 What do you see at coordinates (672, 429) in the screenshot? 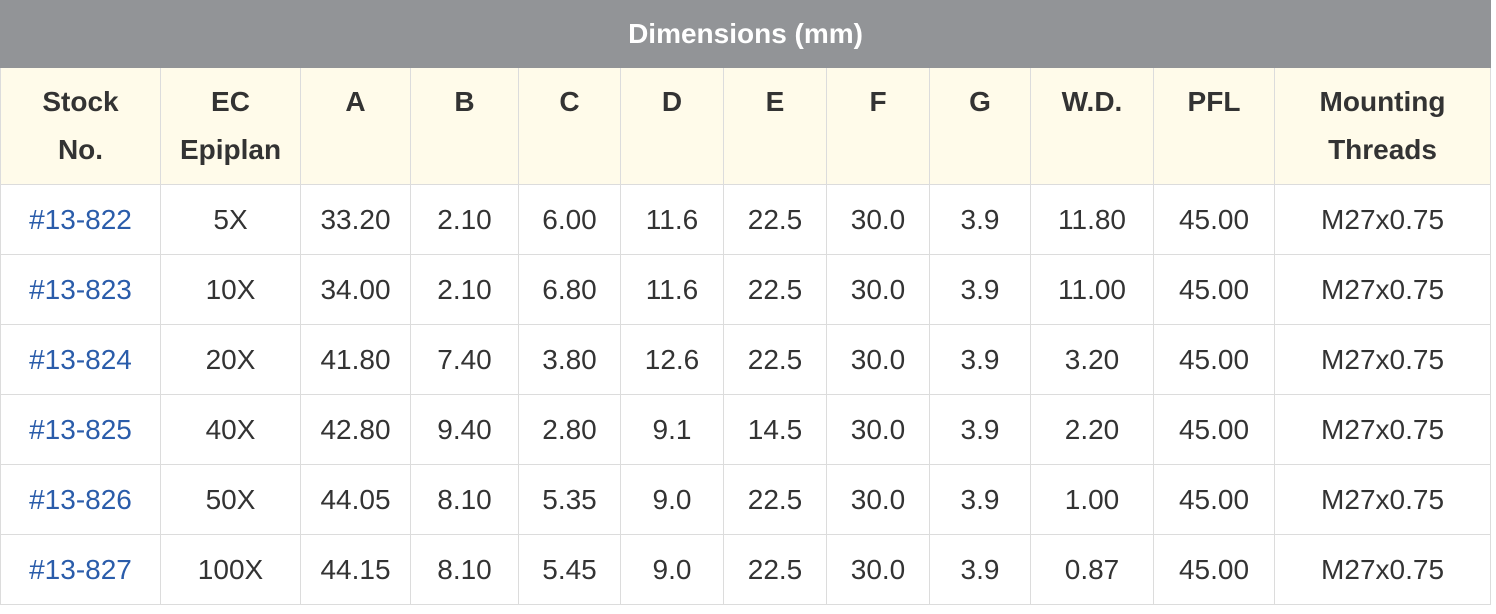
I see `d-cell: 9.1` at bounding box center [672, 429].